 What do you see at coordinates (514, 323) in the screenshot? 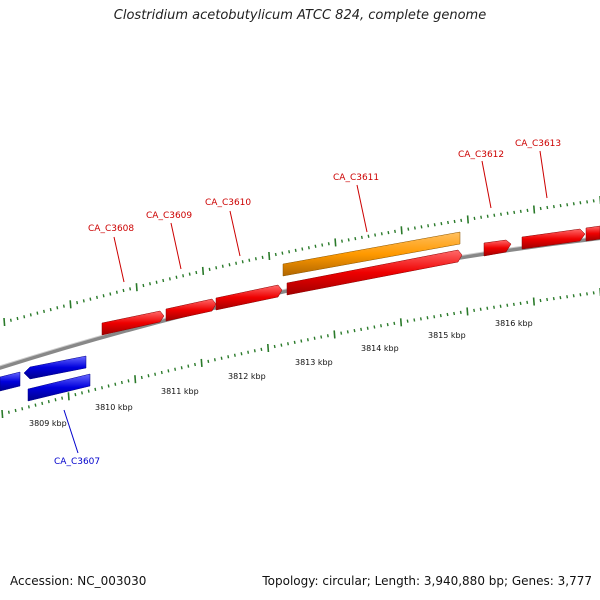
I see `scale-label: 3816 kbp` at bounding box center [514, 323].